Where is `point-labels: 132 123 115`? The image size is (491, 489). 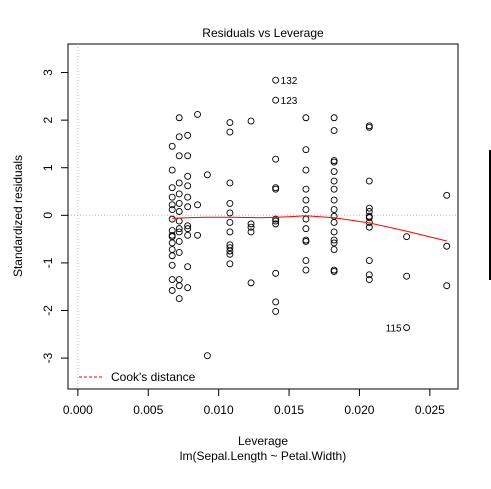
point-labels: 132 123 115 is located at coordinates (341, 205).